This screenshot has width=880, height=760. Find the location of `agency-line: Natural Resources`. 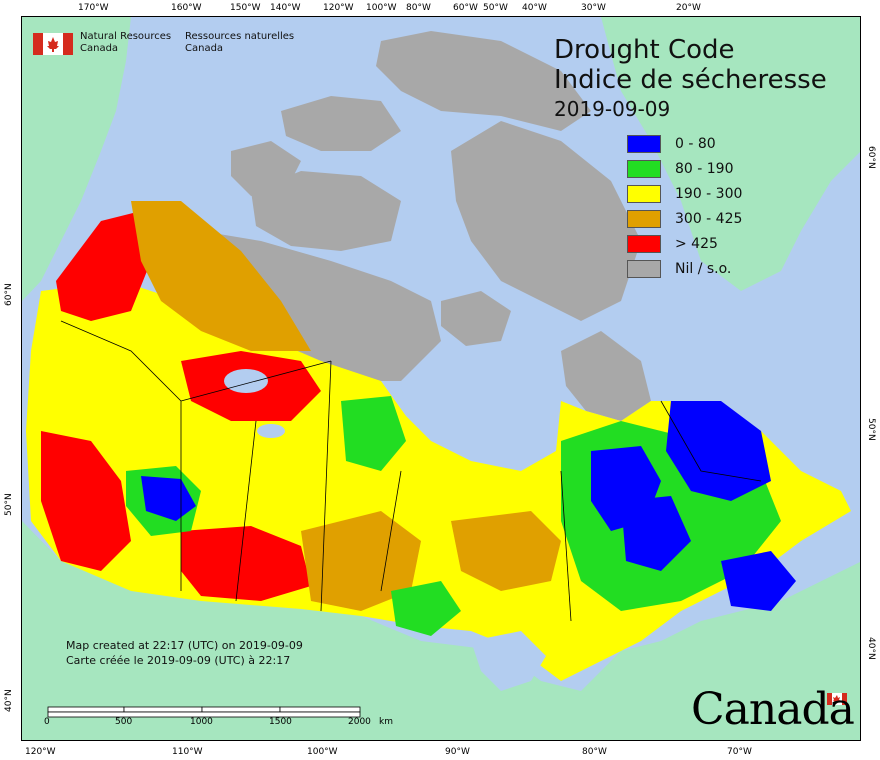

agency-line: Natural Resources is located at coordinates (126, 36).